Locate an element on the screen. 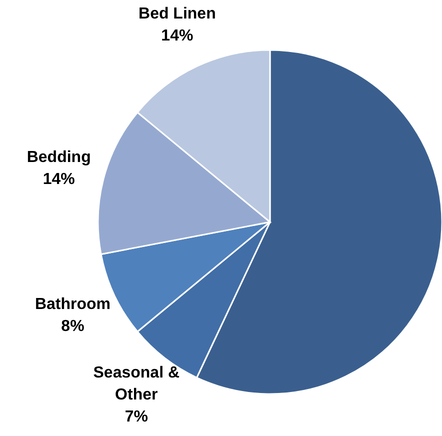  data-label: 7% is located at coordinates (136, 417).